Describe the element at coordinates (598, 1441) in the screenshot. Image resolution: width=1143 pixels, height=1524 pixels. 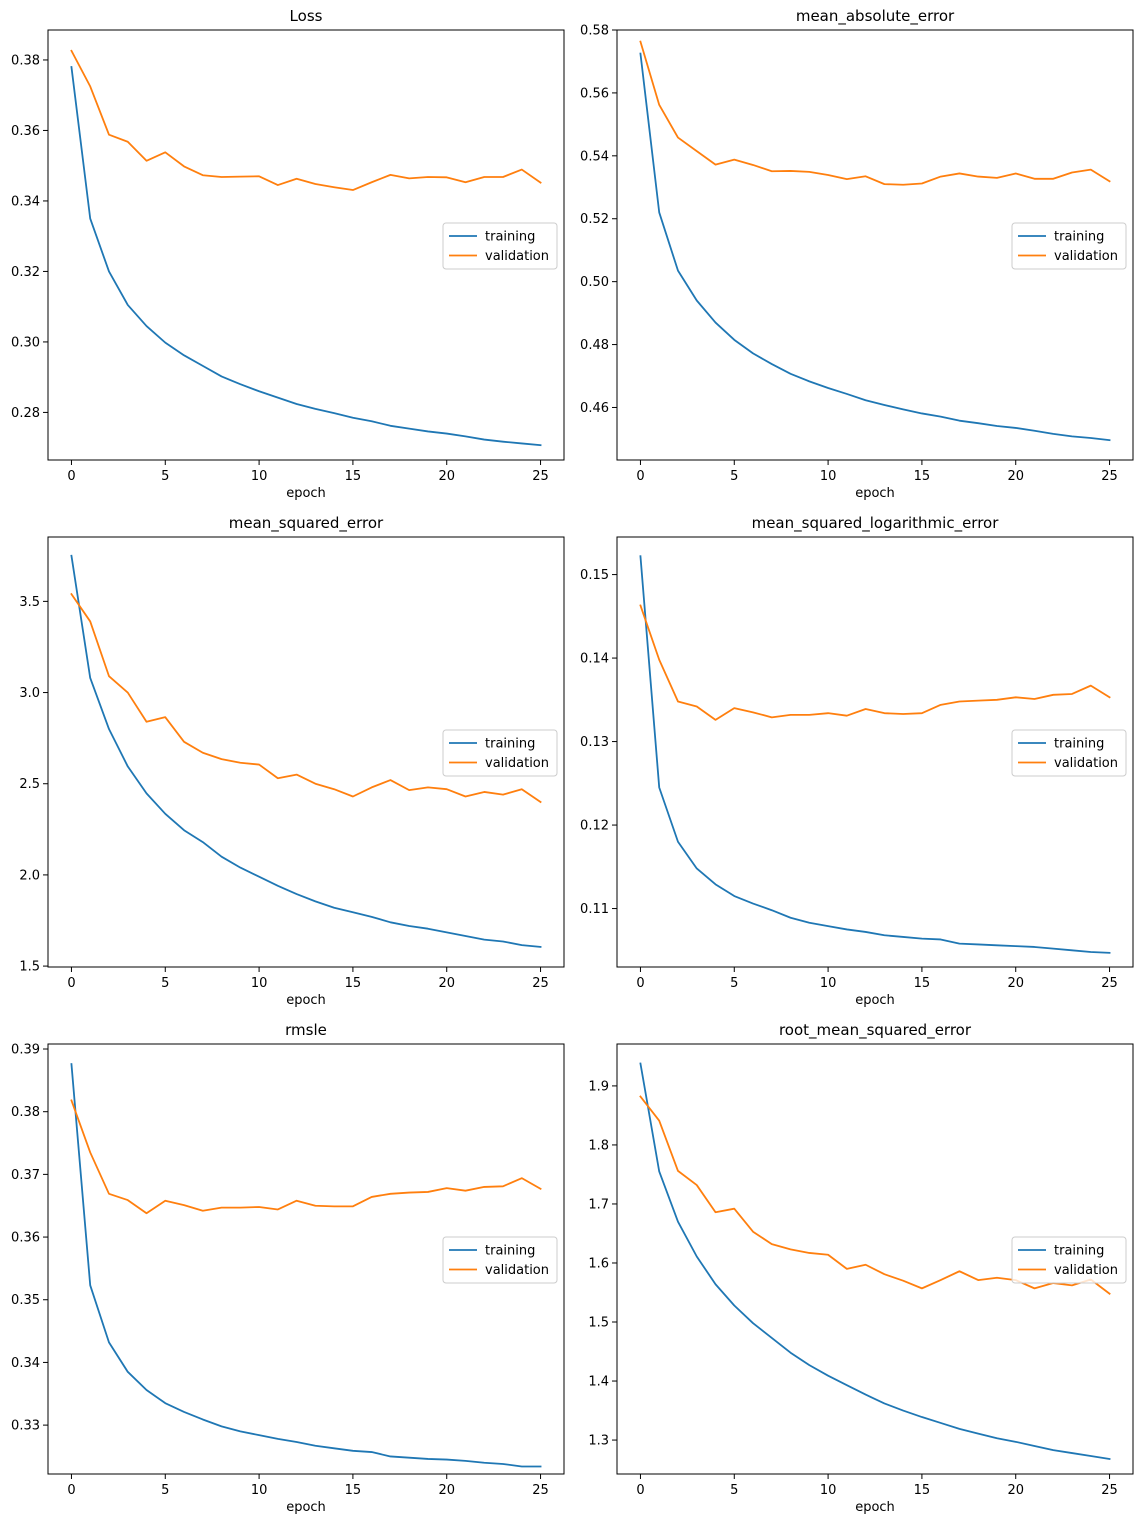
I see `y-tick-label: 1.3` at that location.